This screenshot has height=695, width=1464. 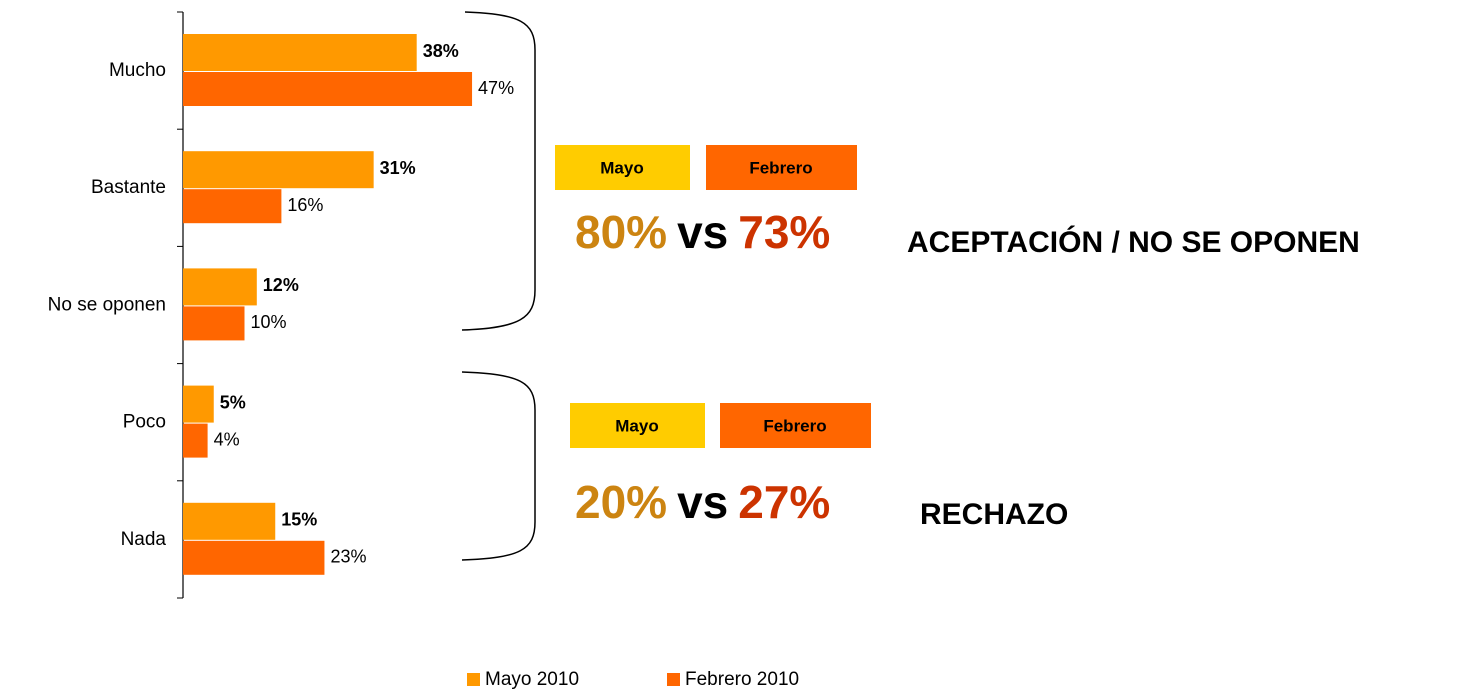 I want to click on value-label: 38%, so click(x=441, y=51).